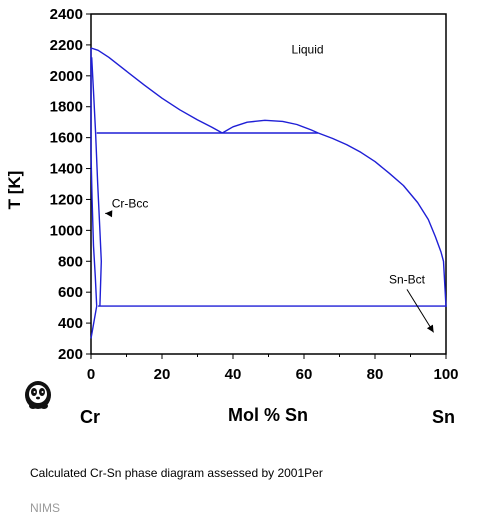 The height and width of the screenshot is (522, 480). I want to click on x-tick-labels: 0 20 40 60 80 100, so click(273, 374).